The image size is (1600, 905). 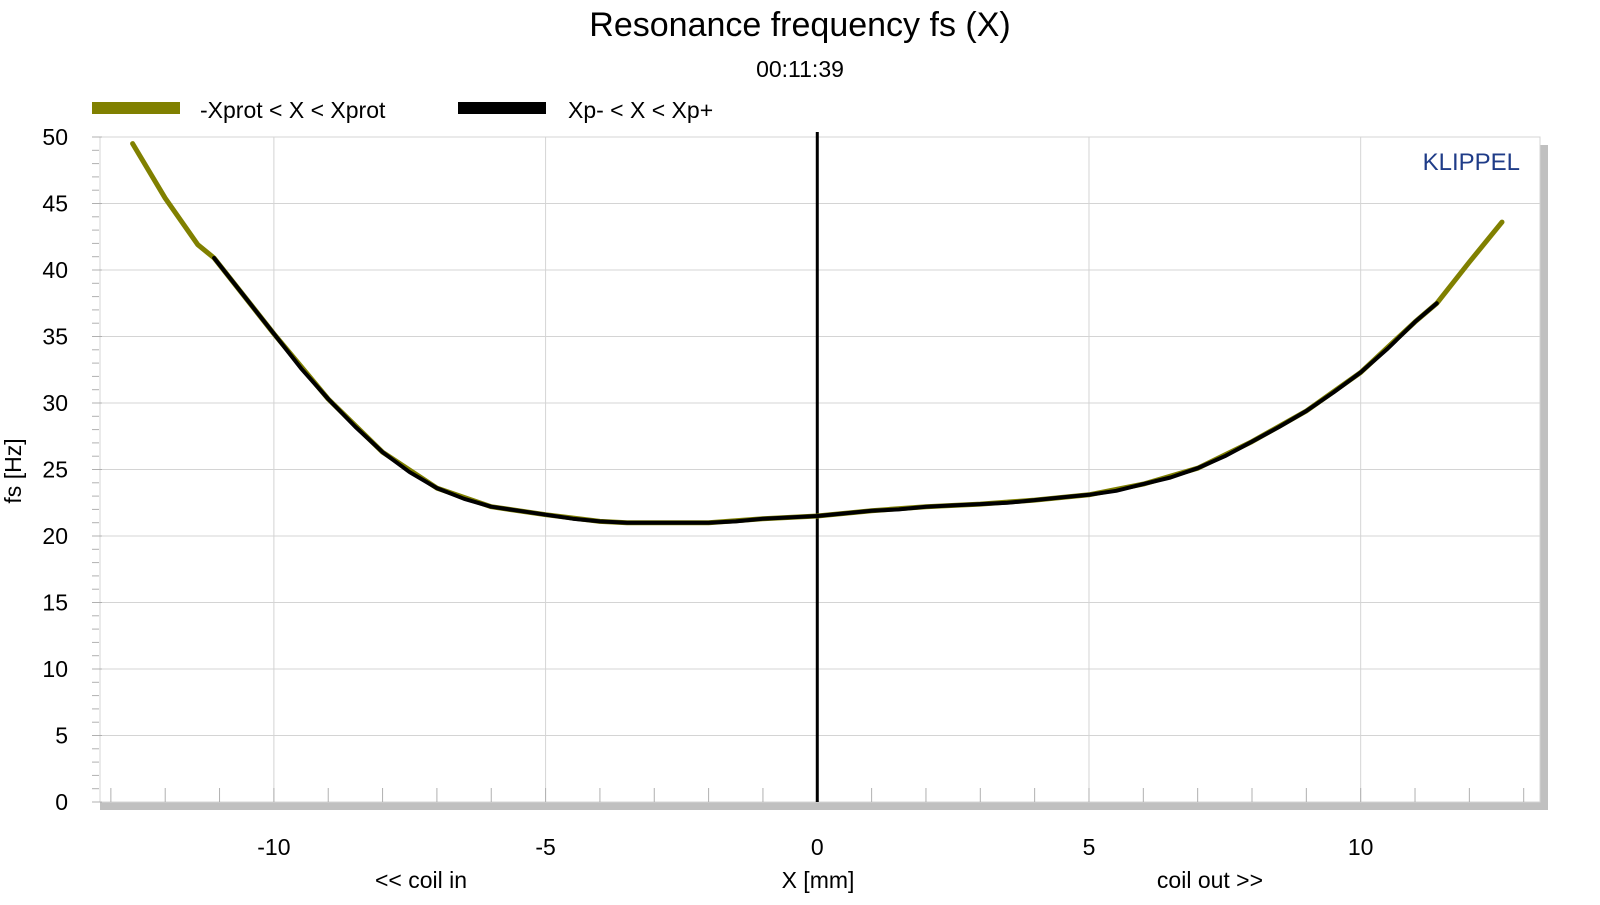 I want to click on y-tick-label: 40, so click(x=55, y=270).